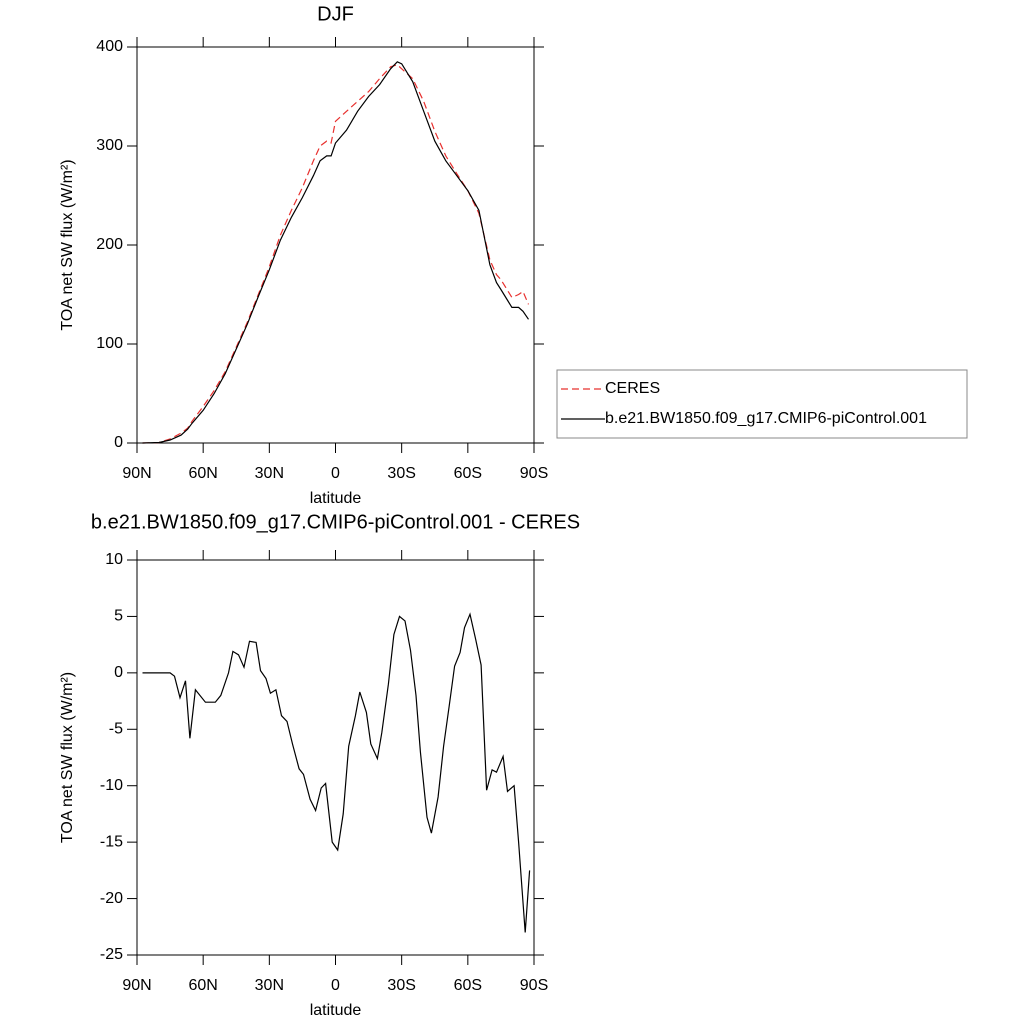 This screenshot has height=1024, width=1024. Describe the element at coordinates (335, 14) in the screenshot. I see `chart-title: DJF` at that location.